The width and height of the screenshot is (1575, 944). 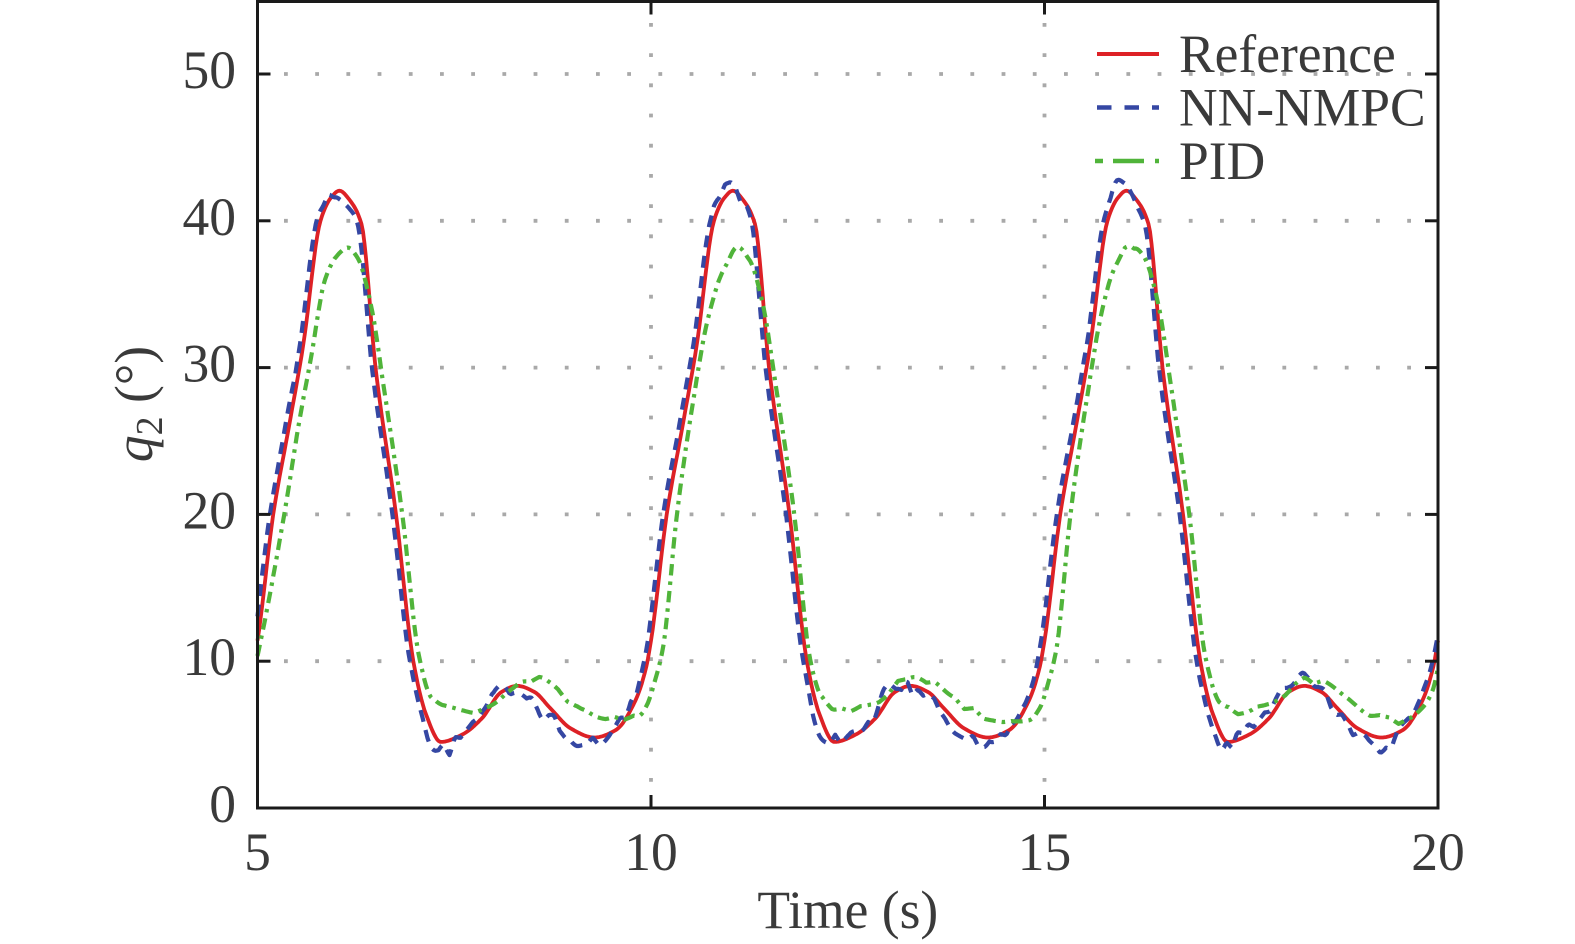 What do you see at coordinates (222, 804) in the screenshot?
I see `svg-text: 0` at bounding box center [222, 804].